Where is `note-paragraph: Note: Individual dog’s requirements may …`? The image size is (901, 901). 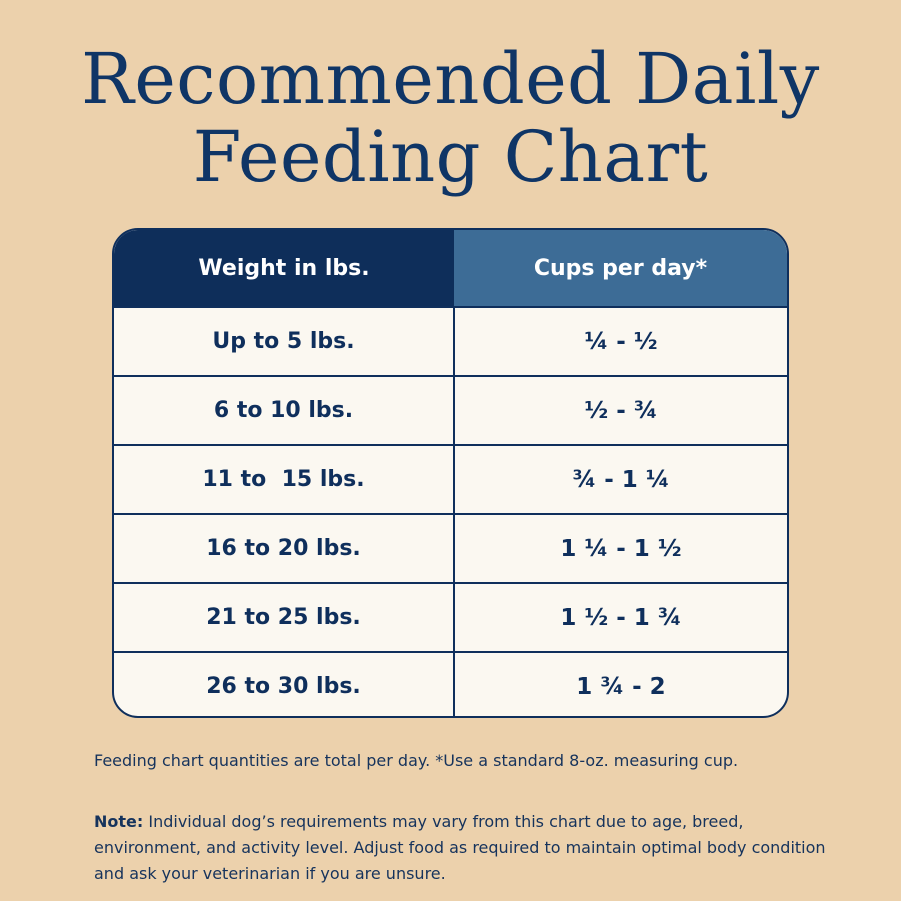 note-paragraph: Note: Individual dog’s requirements may … is located at coordinates (464, 848).